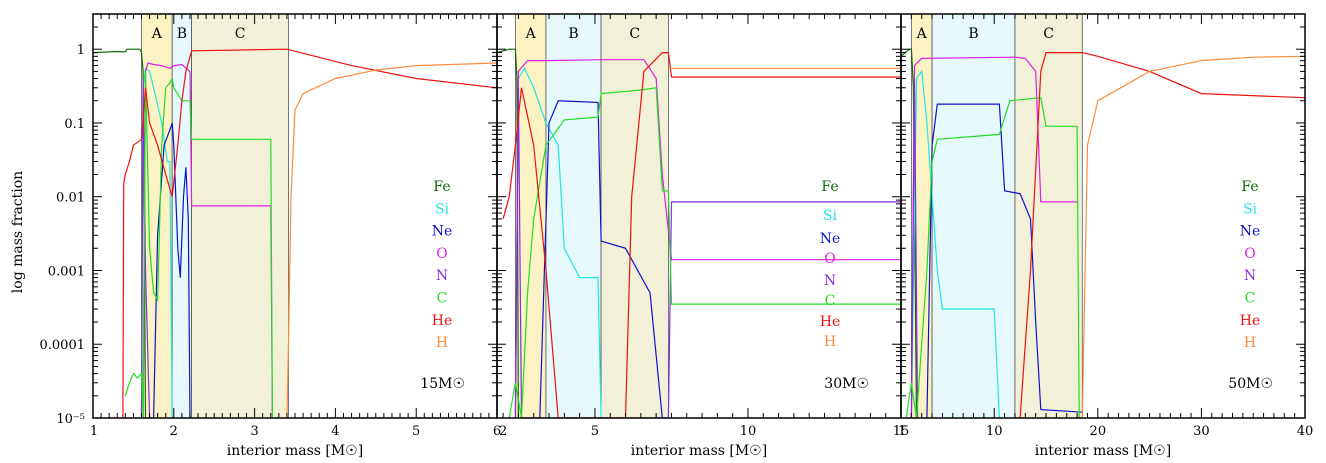 Image resolution: width=1326 pixels, height=463 pixels. I want to click on x-tick-label: 3, so click(254, 431).